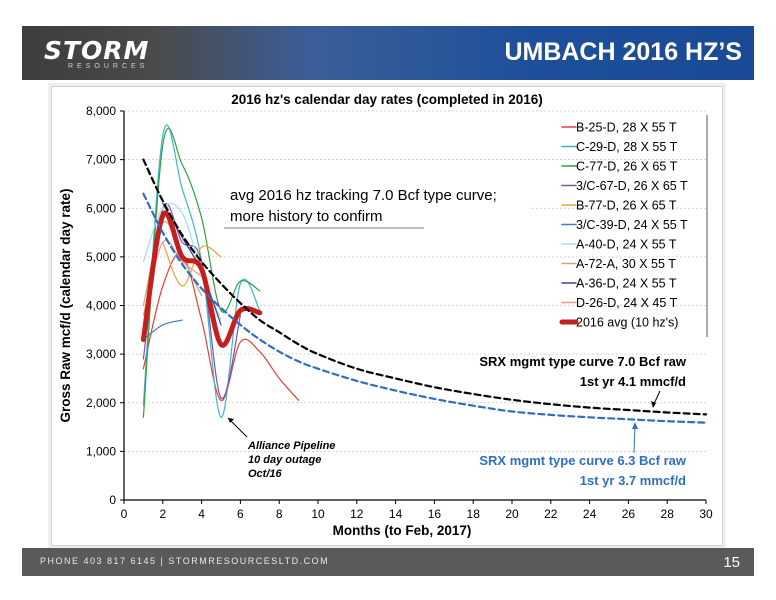 This screenshot has width=776, height=600. I want to click on legend-label: B-25-D, 28 X 55 T, so click(626, 128).